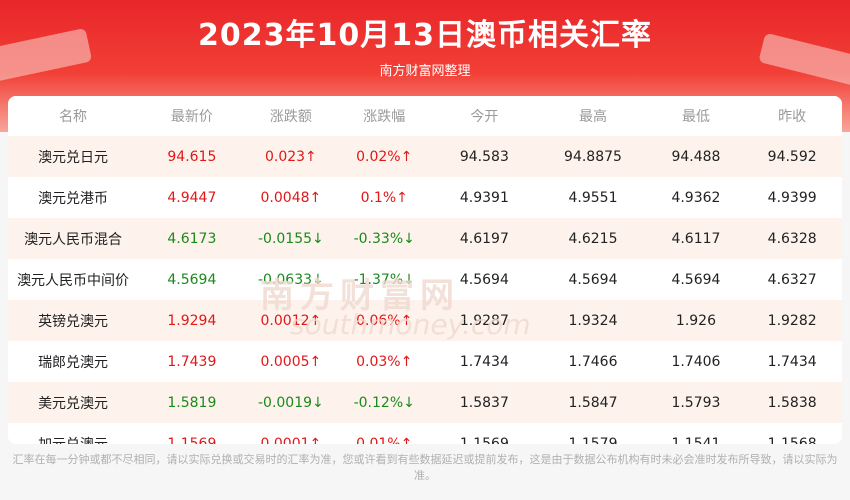 This screenshot has width=850, height=500. What do you see at coordinates (593, 116) in the screenshot?
I see `column-header: 最高` at bounding box center [593, 116].